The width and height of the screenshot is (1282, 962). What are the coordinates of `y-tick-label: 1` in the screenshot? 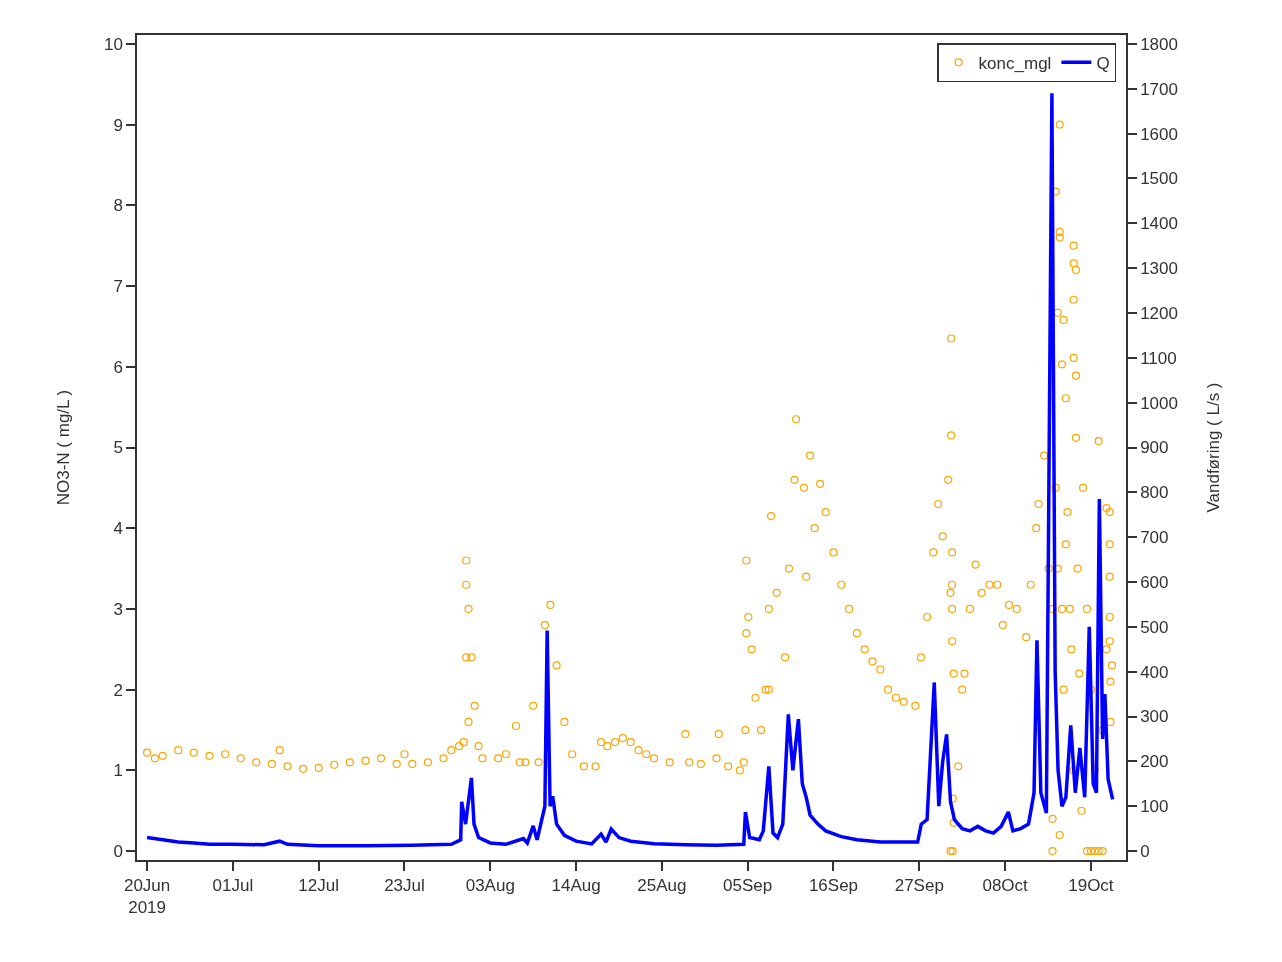 It's located at (118, 771).